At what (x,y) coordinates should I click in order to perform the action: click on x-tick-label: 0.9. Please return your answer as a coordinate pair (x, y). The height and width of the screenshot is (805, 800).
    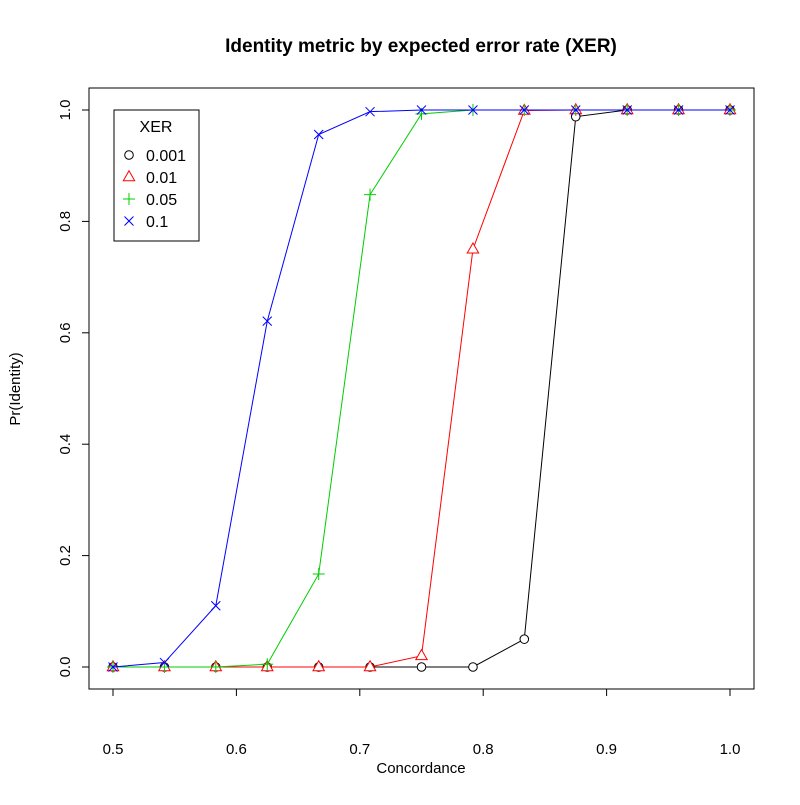
    Looking at the image, I should click on (606, 749).